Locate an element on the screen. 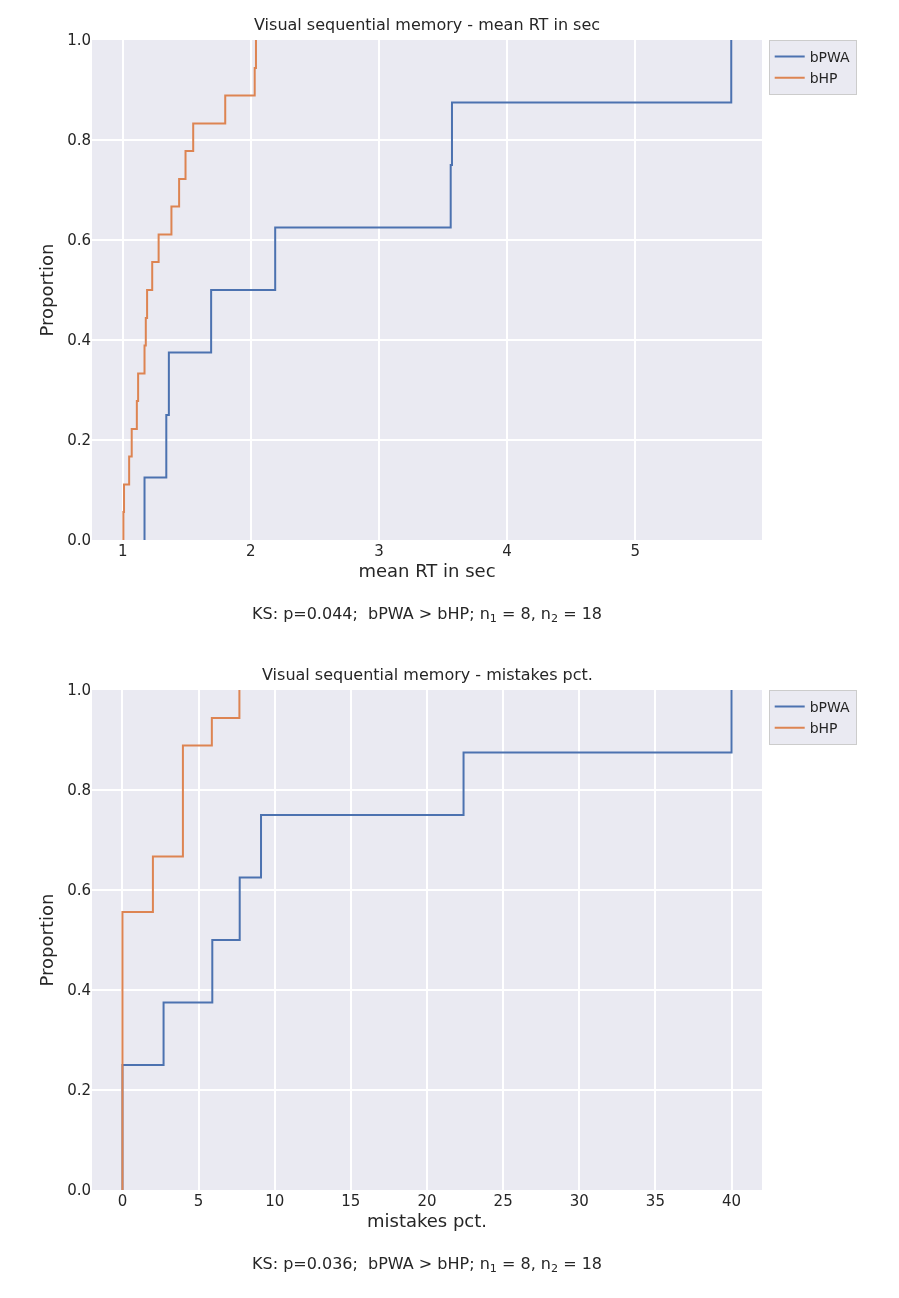 The width and height of the screenshot is (899, 1298). x-tick-label: 1 is located at coordinates (122, 551).